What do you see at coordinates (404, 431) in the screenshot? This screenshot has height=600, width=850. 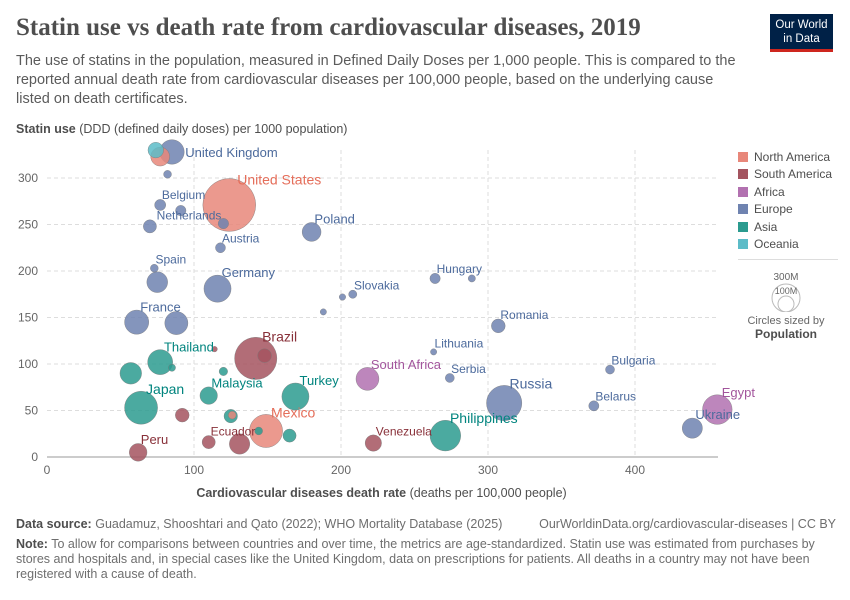 I see `point-label: Venezuela` at bounding box center [404, 431].